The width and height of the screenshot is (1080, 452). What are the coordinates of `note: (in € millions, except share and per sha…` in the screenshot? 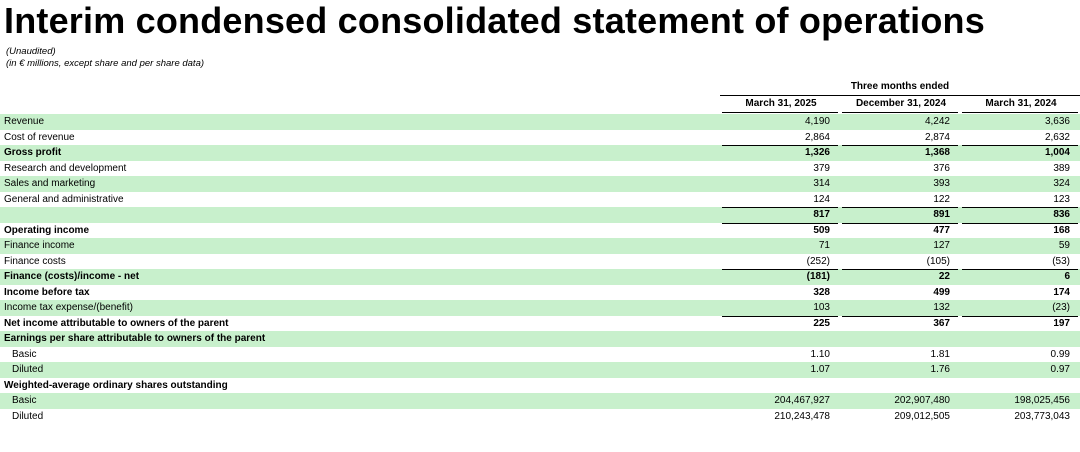 It's located at (105, 63).